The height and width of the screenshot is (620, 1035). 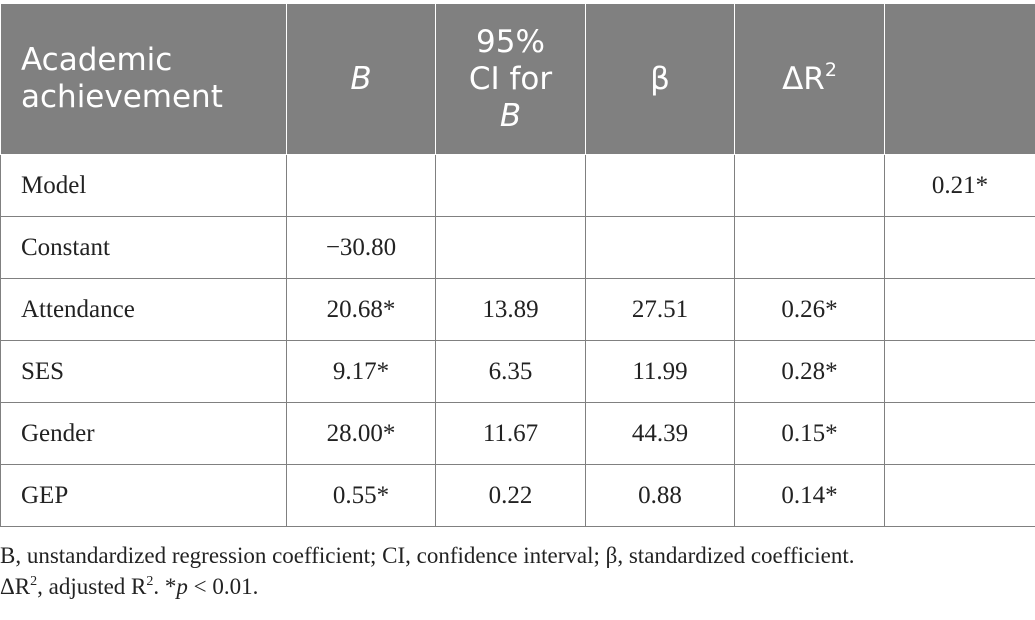 I want to click on table-row: Constant −30.80, so click(x=517, y=247).